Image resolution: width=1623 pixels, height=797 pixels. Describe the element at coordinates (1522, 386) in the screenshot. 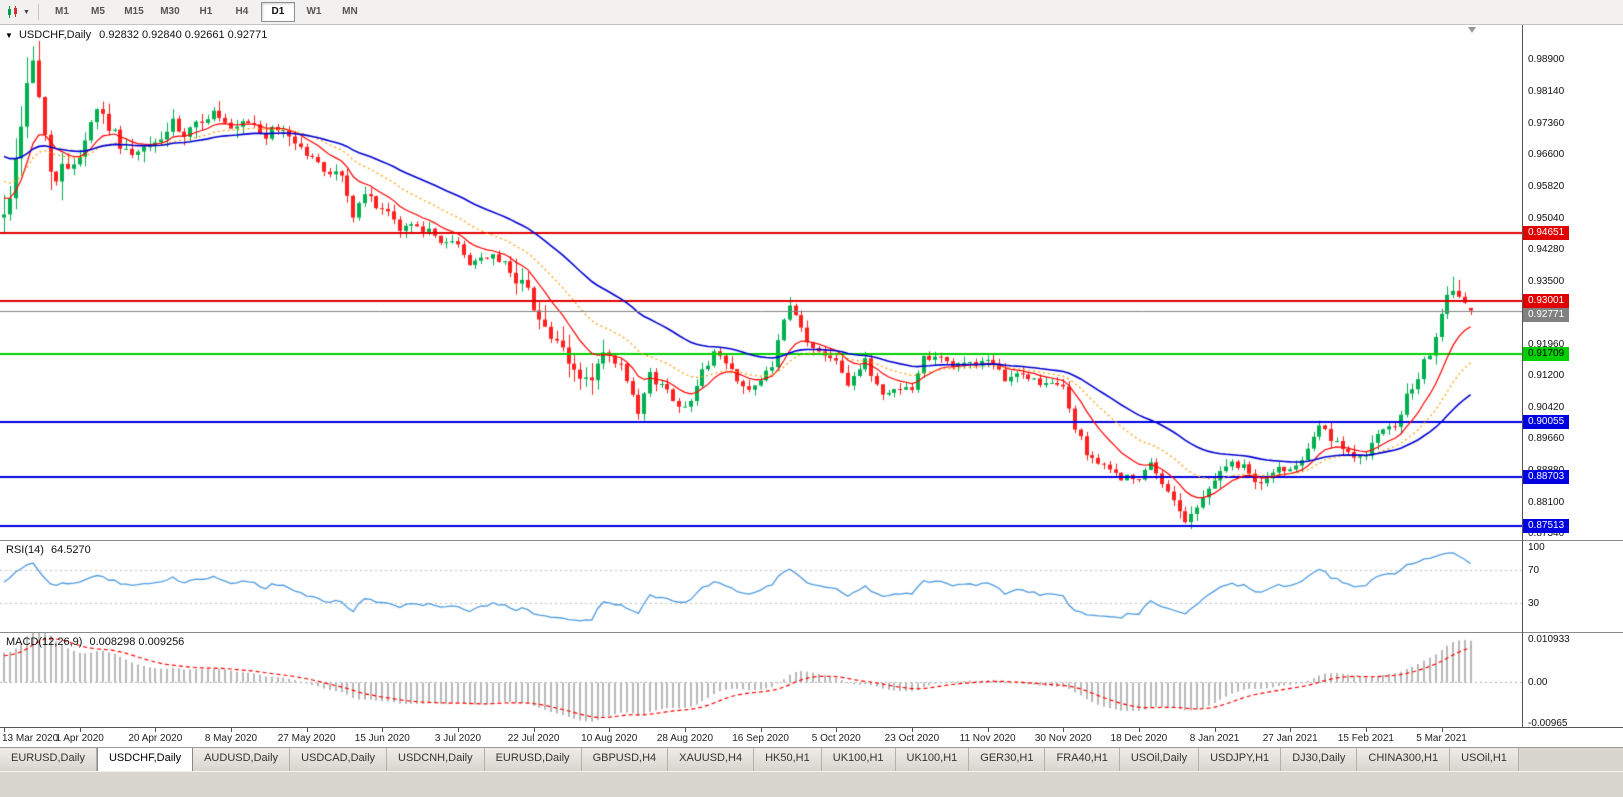

I see `price-axis-border` at that location.